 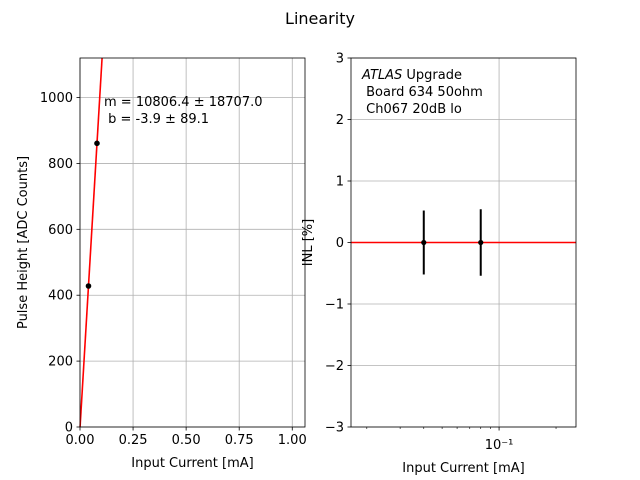 I want to click on left-x-axis-label: Input Current [mA], so click(x=192, y=463).